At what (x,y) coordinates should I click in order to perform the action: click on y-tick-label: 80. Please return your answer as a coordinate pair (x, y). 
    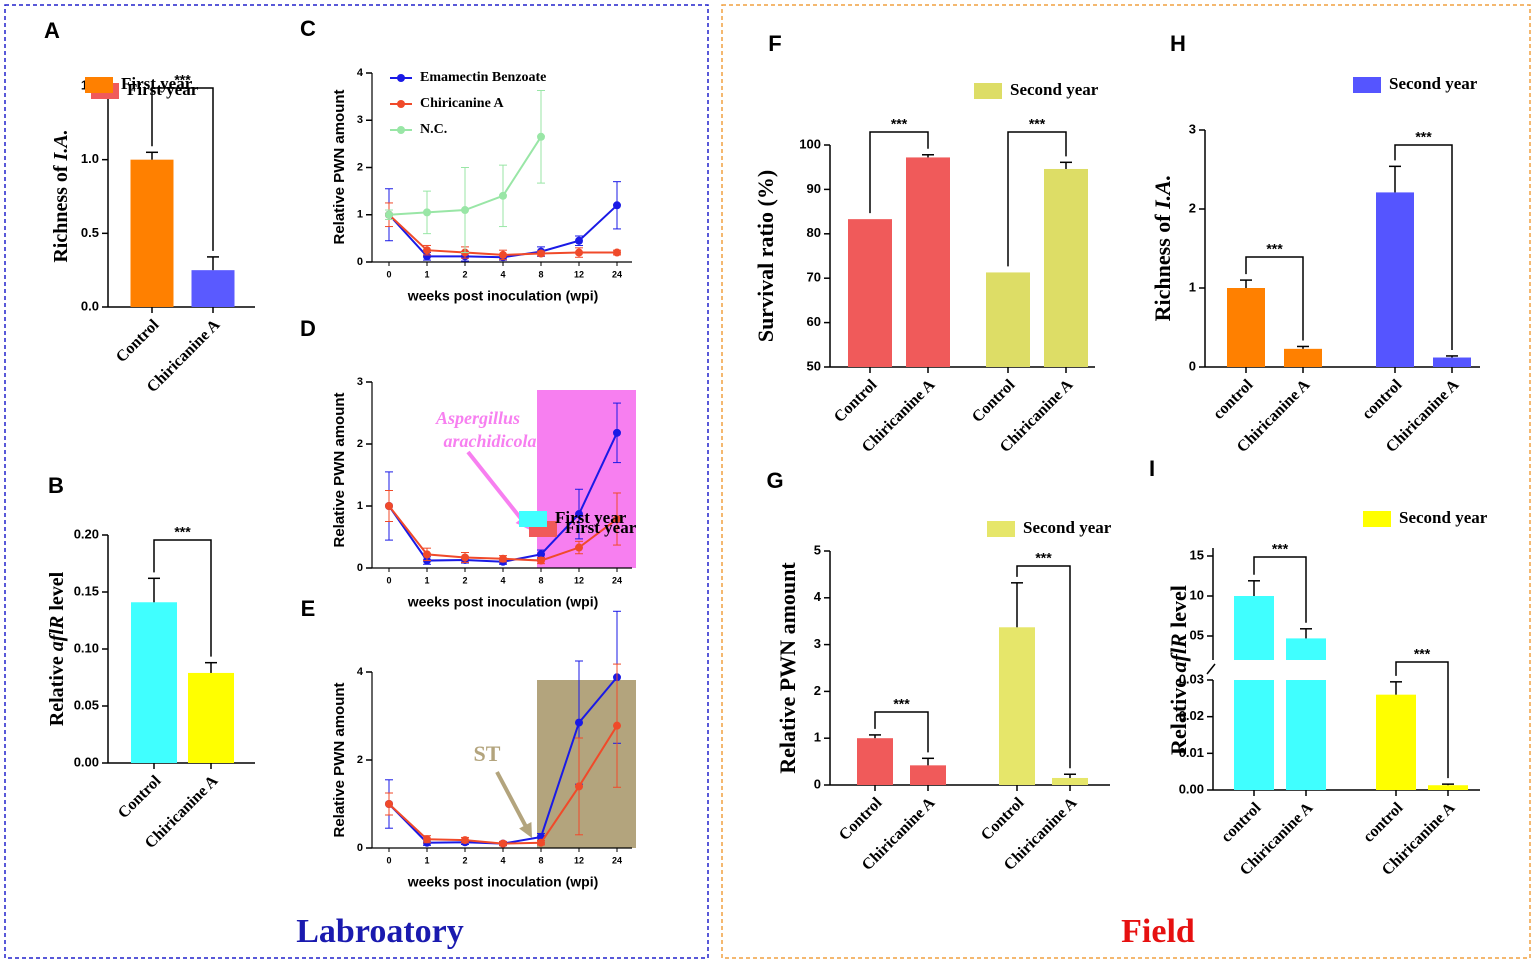
    Looking at the image, I should click on (814, 232).